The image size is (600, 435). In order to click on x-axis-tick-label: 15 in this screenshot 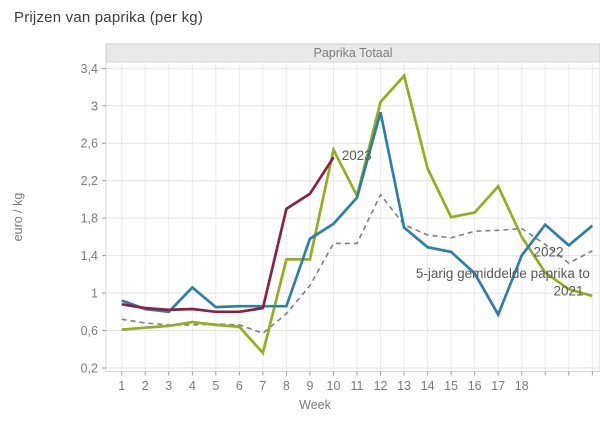, I will do `click(451, 386)`.